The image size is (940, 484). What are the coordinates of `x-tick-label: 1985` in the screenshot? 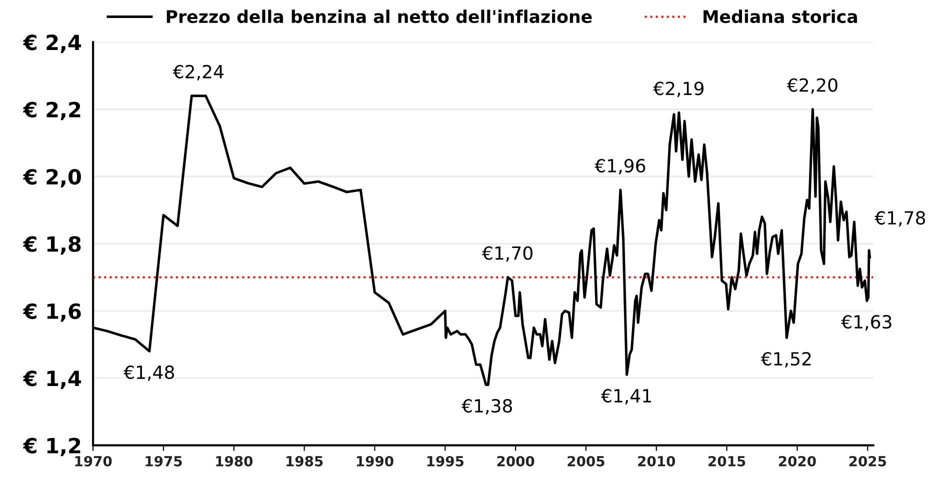 It's located at (304, 461).